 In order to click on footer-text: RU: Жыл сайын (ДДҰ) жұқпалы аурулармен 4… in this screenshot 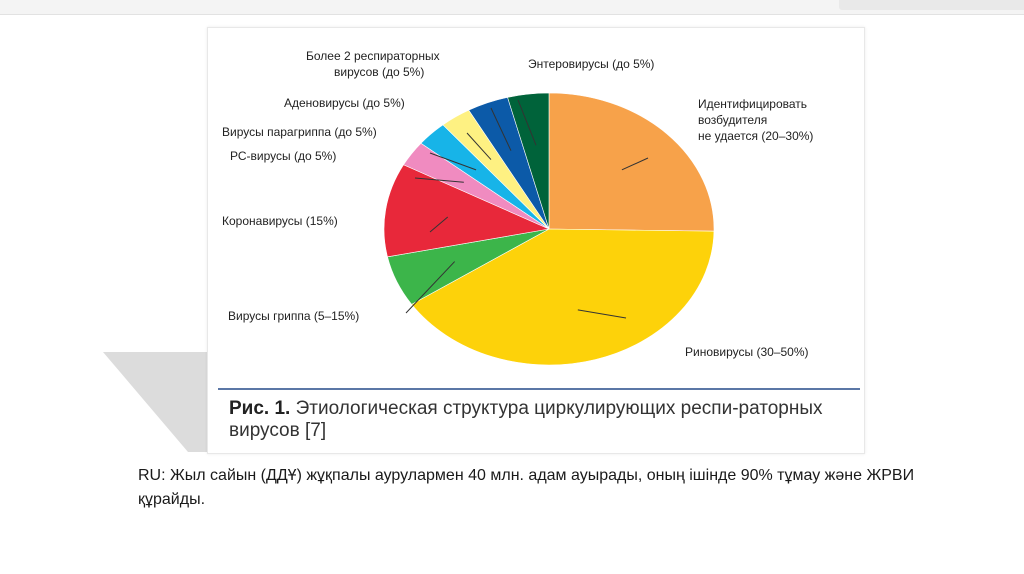, I will do `click(526, 487)`.